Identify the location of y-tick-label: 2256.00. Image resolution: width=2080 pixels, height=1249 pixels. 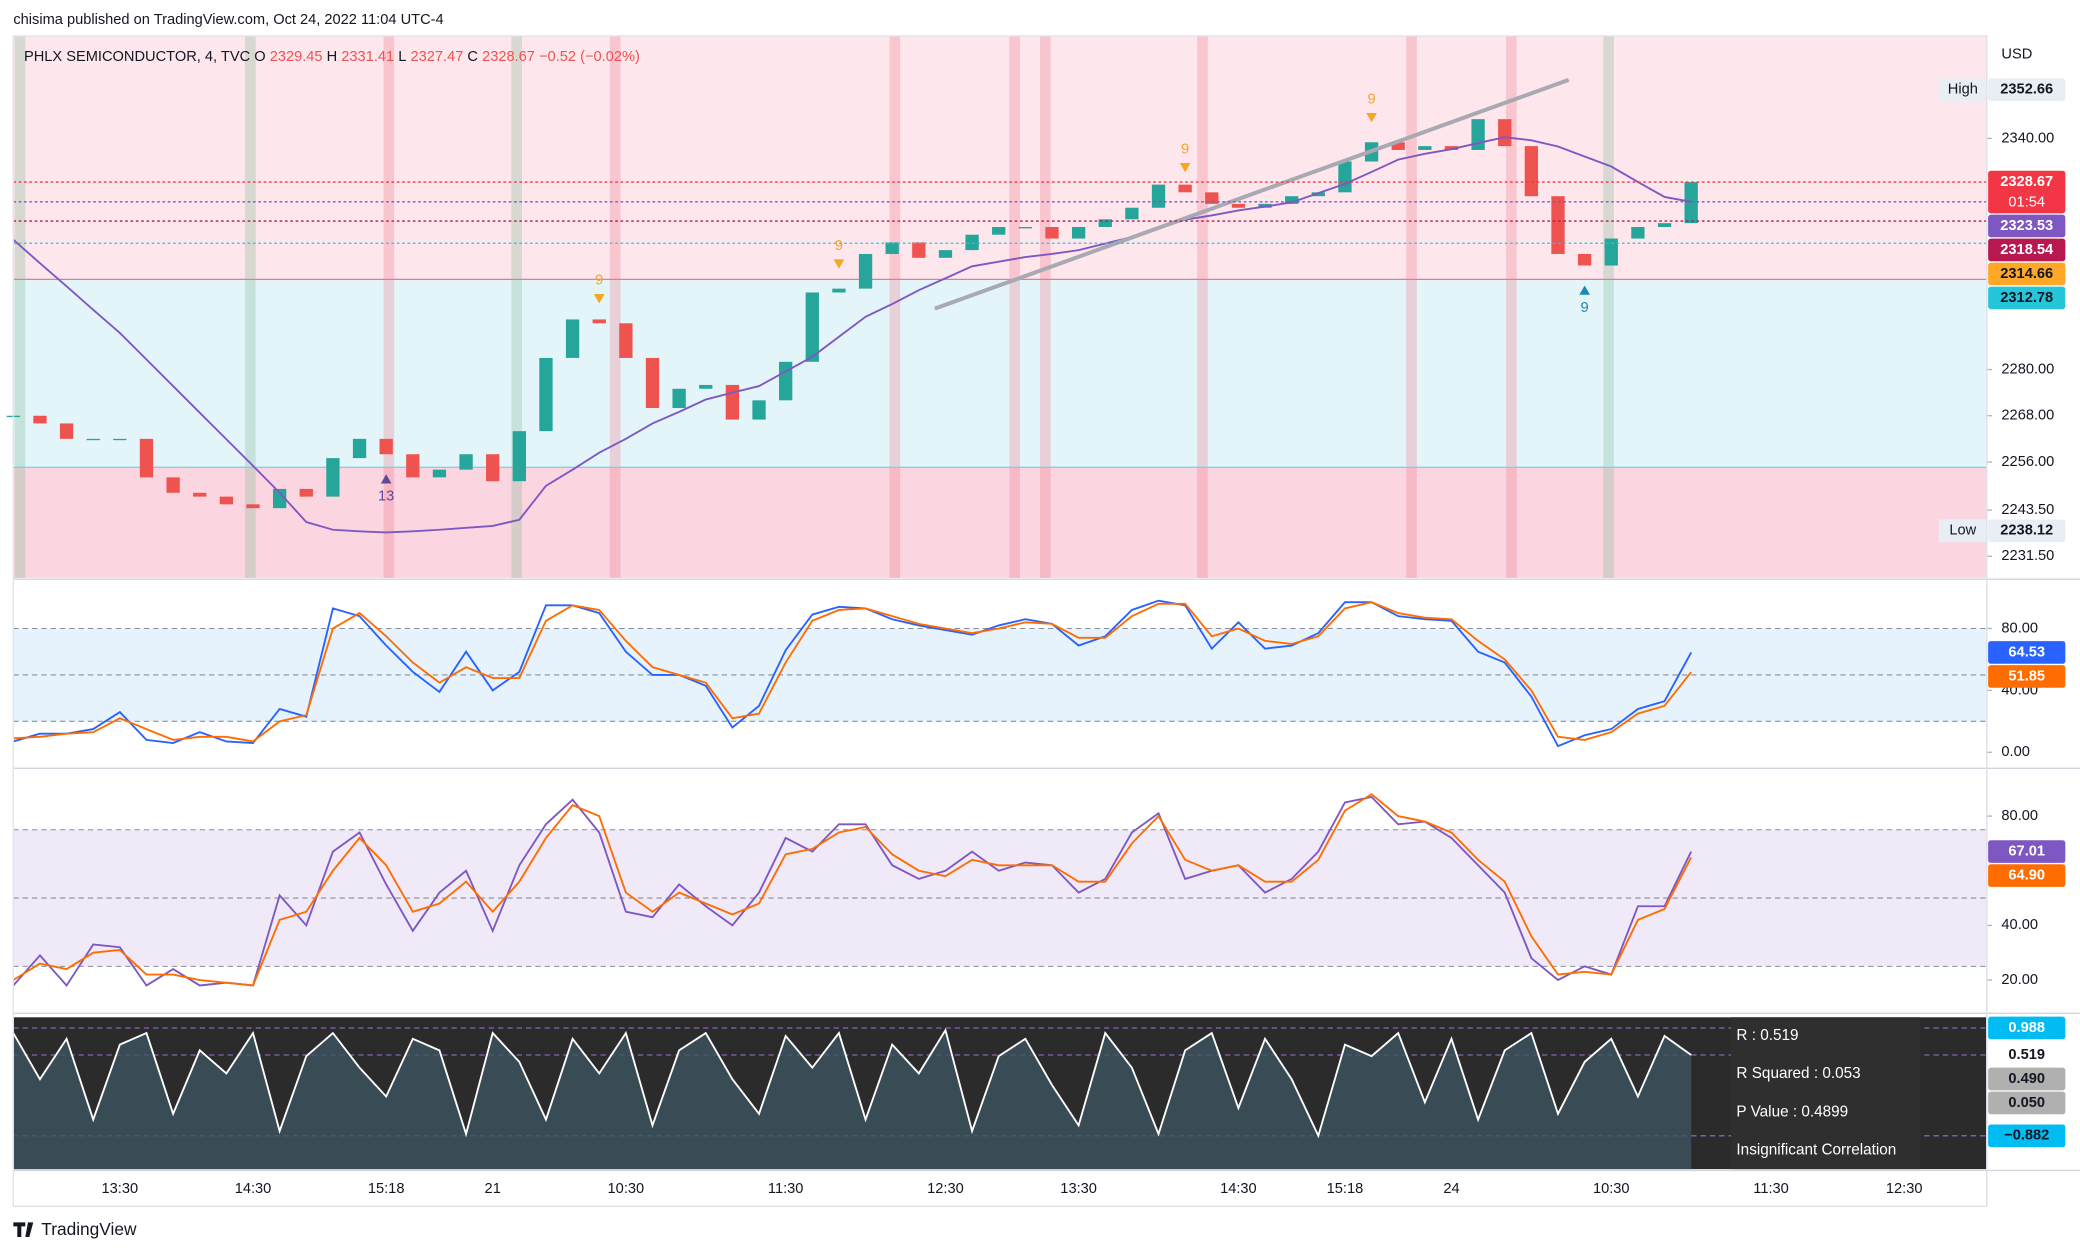
(2027, 462).